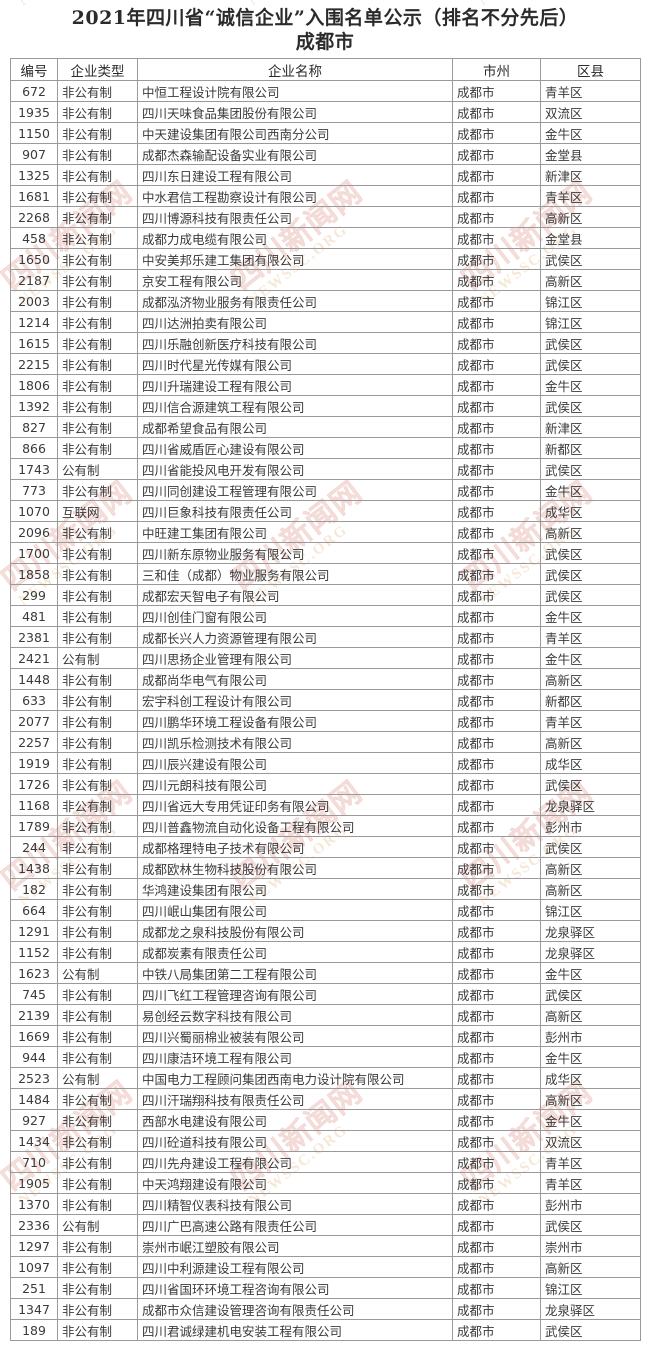 Image resolution: width=650 pixels, height=1350 pixels. Describe the element at coordinates (295, 595) in the screenshot. I see `cell-name: 成都宏天智电子有限公司` at that location.